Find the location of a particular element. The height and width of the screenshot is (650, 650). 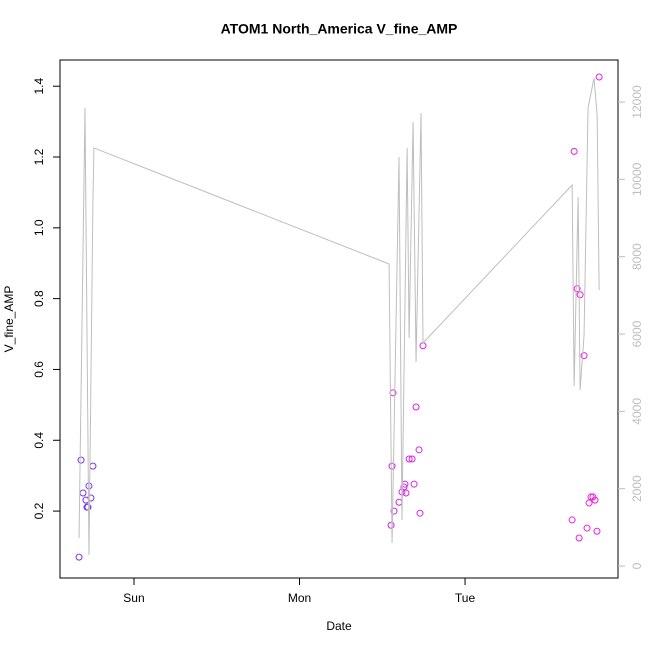

x-tick-label: Sun is located at coordinates (133, 598).